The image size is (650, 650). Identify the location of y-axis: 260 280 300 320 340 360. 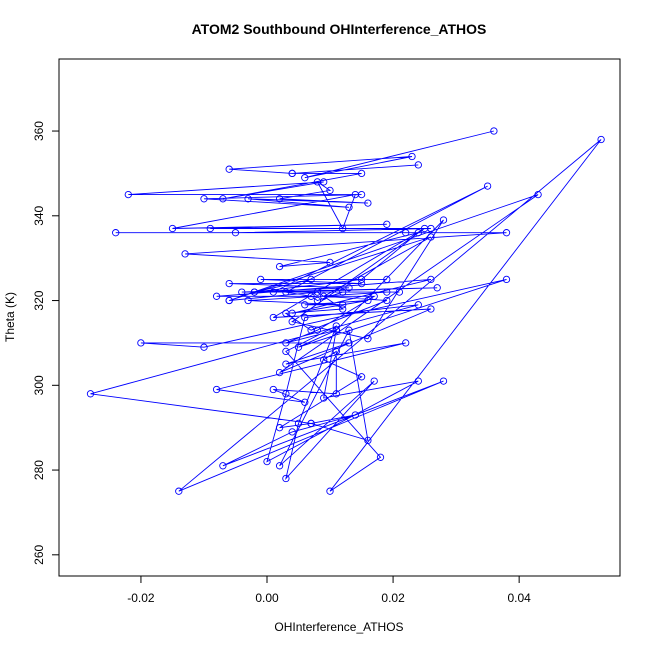
(46, 343).